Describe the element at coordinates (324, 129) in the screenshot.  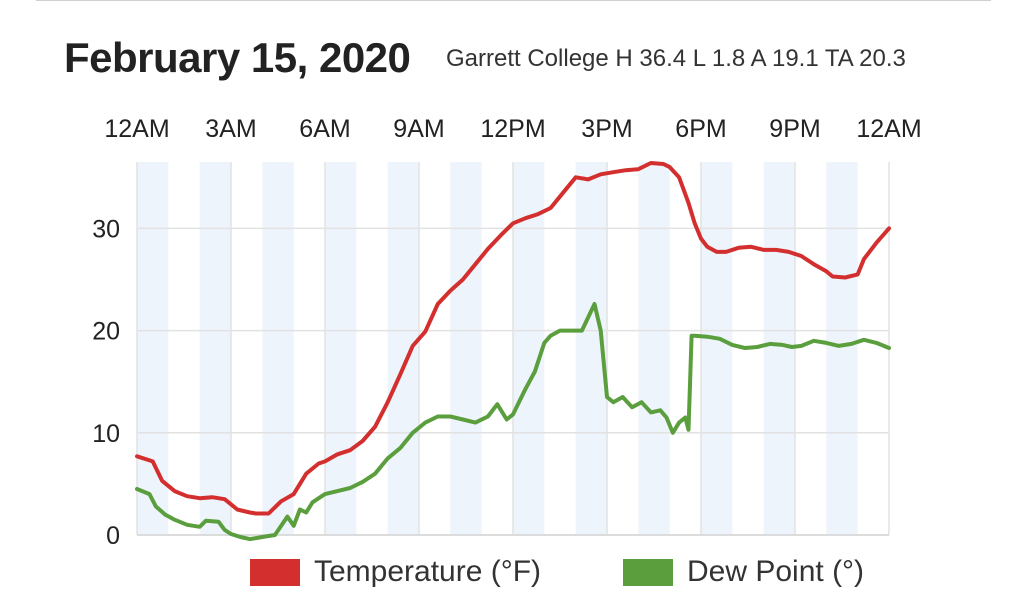
I see `x-tick-label: 6AM` at that location.